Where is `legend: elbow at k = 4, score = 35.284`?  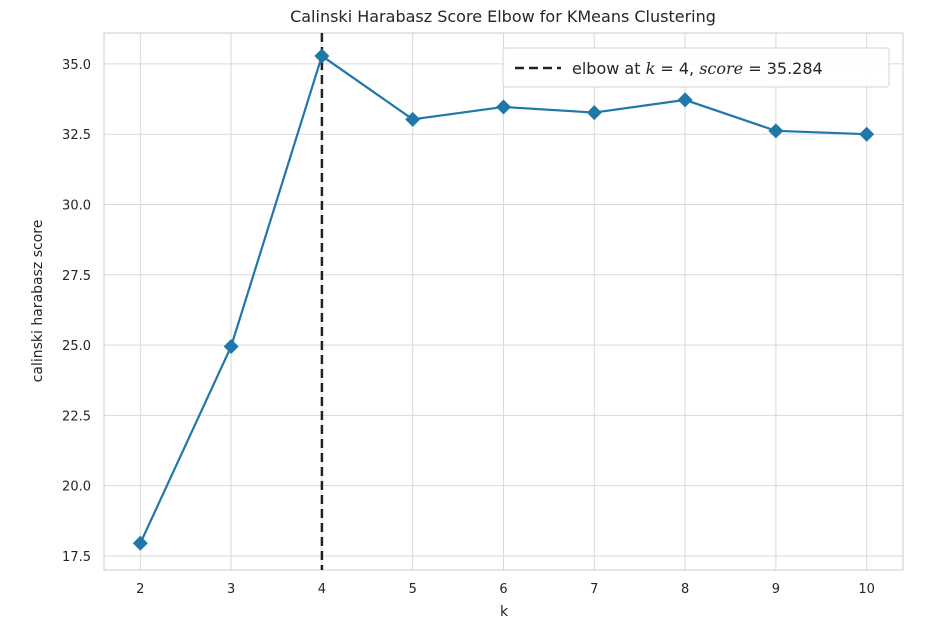 legend: elbow at k = 4, score = 35.284 is located at coordinates (696, 67).